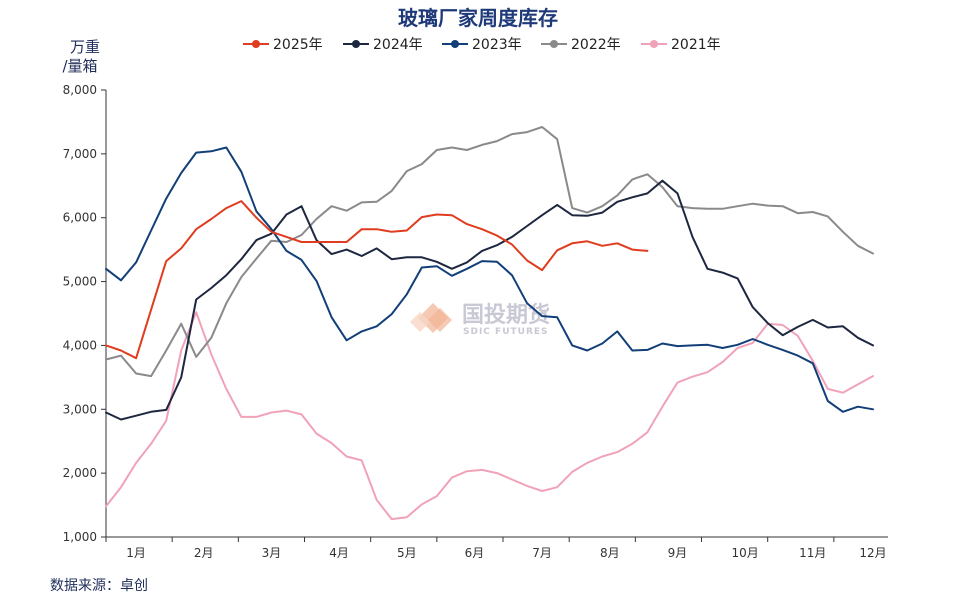 This screenshot has height=600, width=960. What do you see at coordinates (610, 553) in the screenshot?
I see `x-tick-label: 8月` at bounding box center [610, 553].